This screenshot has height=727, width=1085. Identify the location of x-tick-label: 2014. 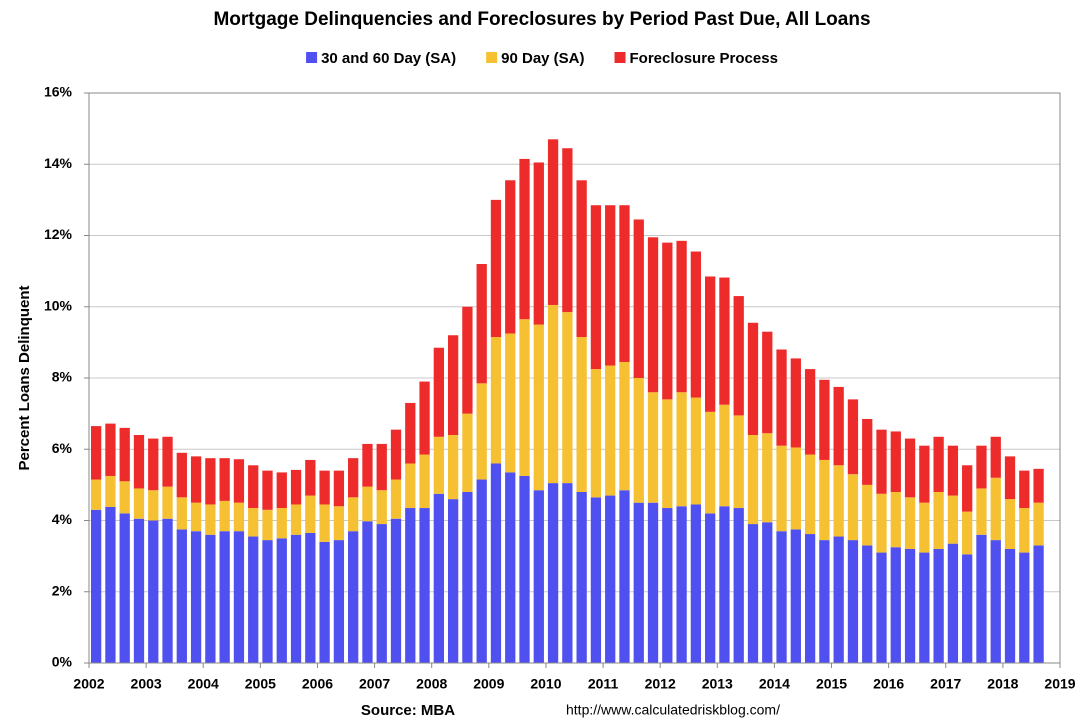
(774, 684).